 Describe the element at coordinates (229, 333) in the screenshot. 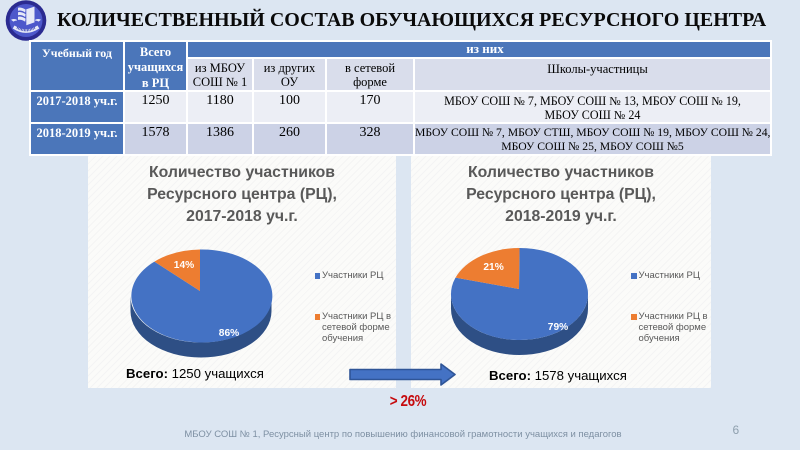

I see `svg-text: 86%` at that location.